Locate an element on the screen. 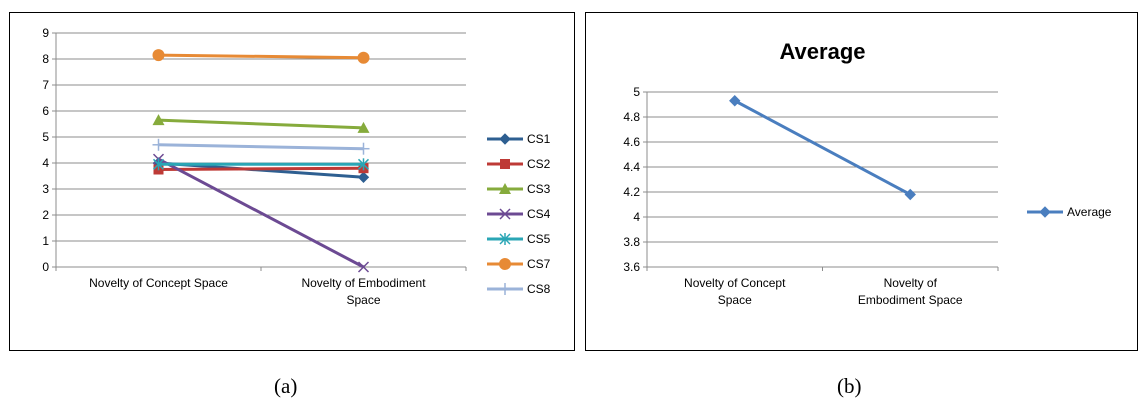 The image size is (1142, 404). series-line-cs8 is located at coordinates (261, 147).